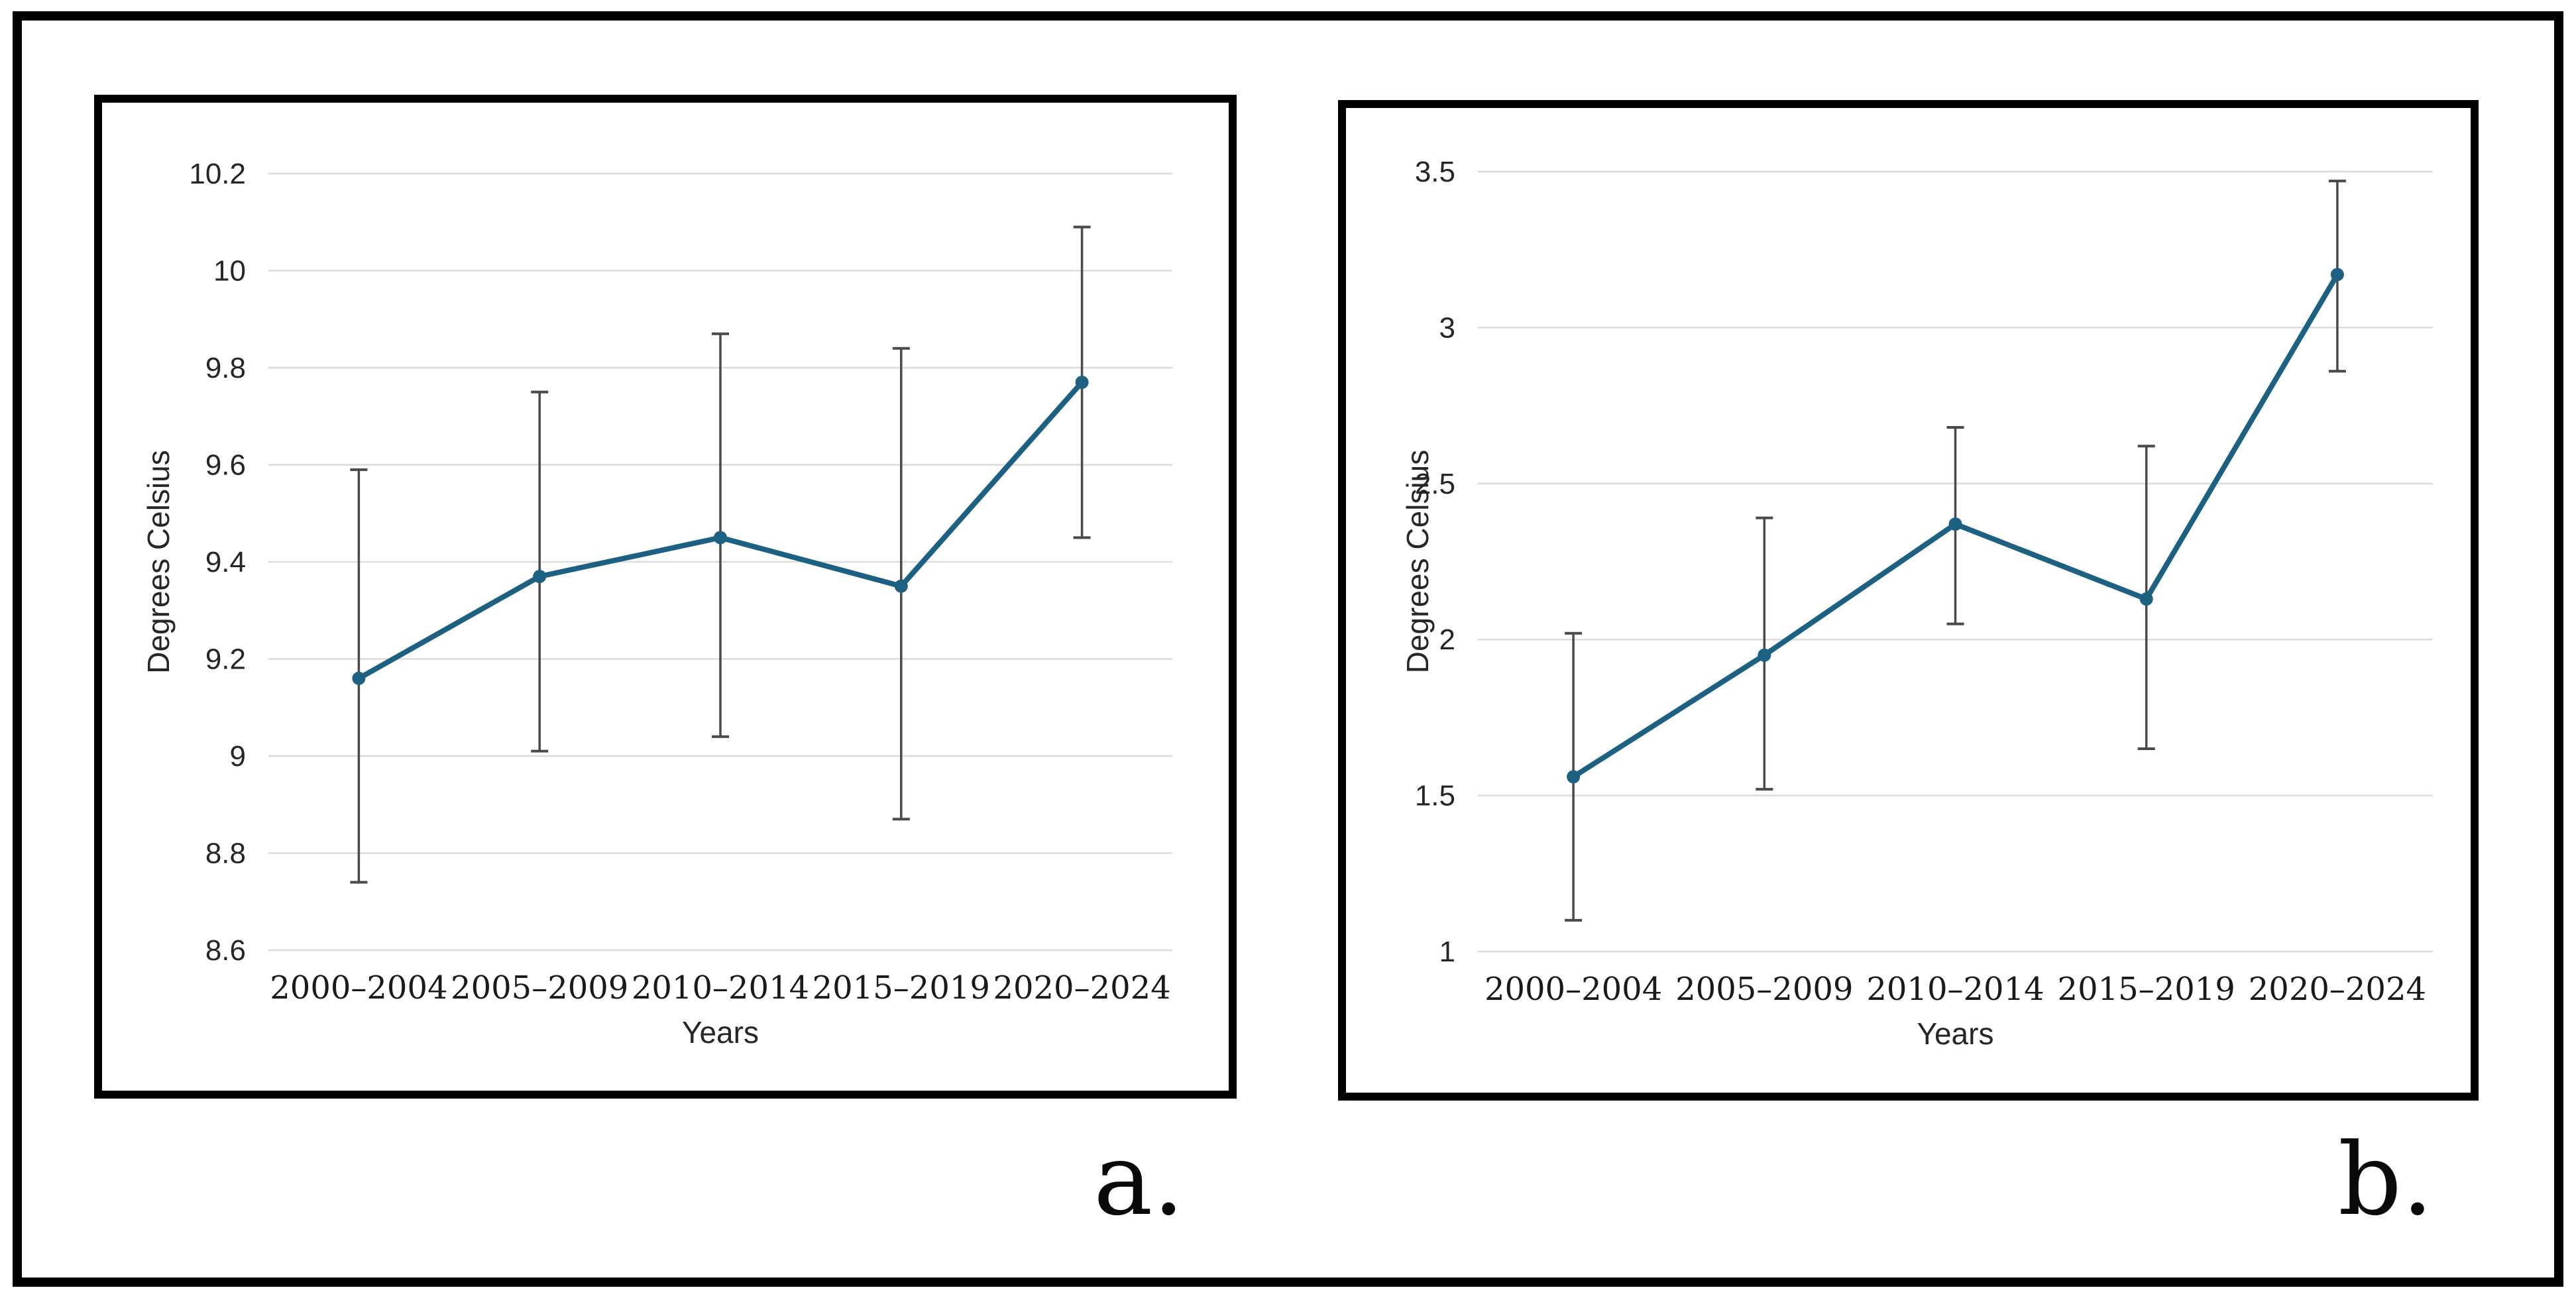  Describe the element at coordinates (1447, 952) in the screenshot. I see `y-tick-label: 1` at that location.